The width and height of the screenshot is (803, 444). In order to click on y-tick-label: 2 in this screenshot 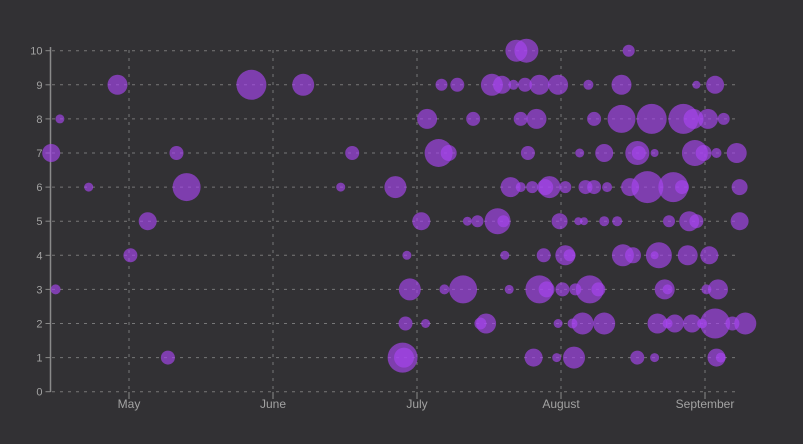, I will do `click(39, 325)`.